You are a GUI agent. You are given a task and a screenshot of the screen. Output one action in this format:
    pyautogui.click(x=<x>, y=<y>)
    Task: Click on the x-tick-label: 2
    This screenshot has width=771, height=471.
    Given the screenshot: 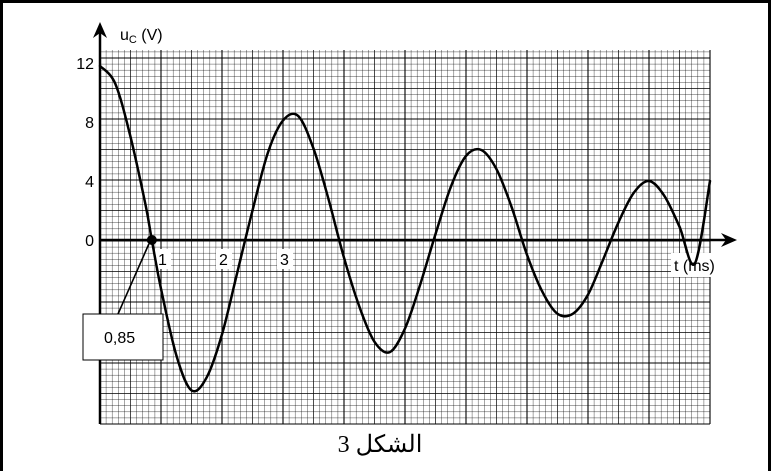 What is the action you would take?
    pyautogui.click(x=223, y=260)
    